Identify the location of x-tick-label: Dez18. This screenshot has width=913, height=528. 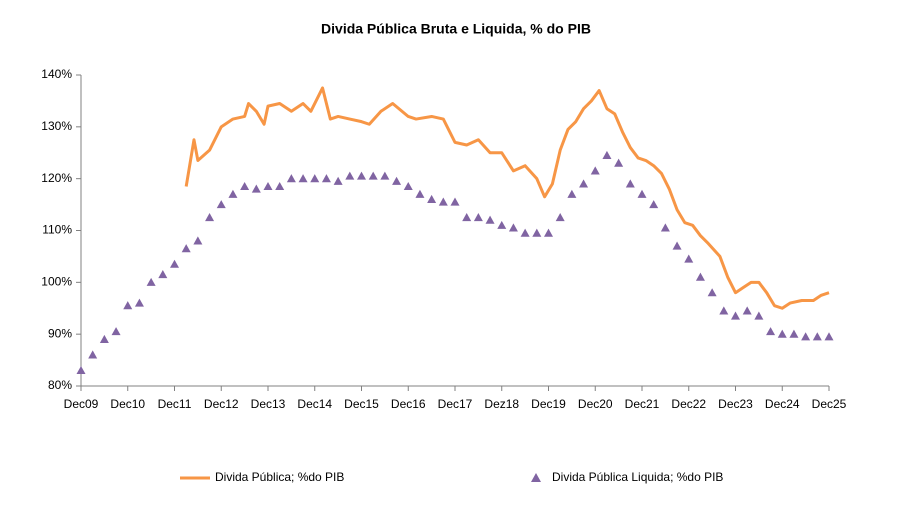
(501, 404).